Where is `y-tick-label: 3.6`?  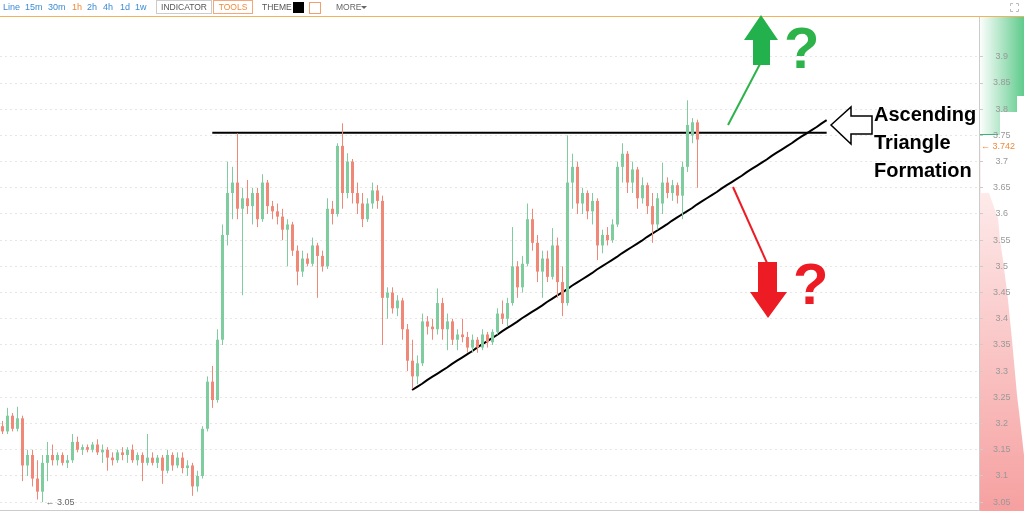
y-tick-label: 3.6 is located at coordinates (1002, 213).